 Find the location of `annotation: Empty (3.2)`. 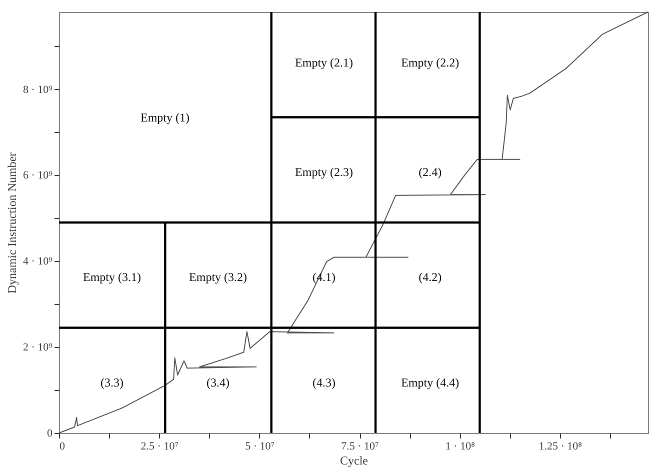

annotation: Empty (3.2) is located at coordinates (218, 277).